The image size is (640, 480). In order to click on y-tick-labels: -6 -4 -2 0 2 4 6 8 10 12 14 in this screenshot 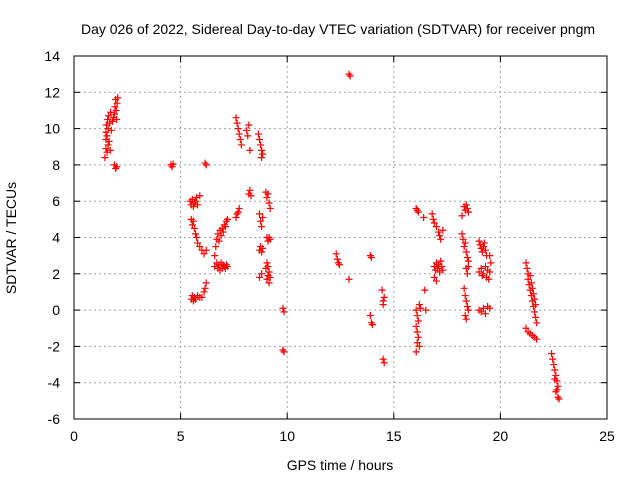, I will do `click(52, 237)`.